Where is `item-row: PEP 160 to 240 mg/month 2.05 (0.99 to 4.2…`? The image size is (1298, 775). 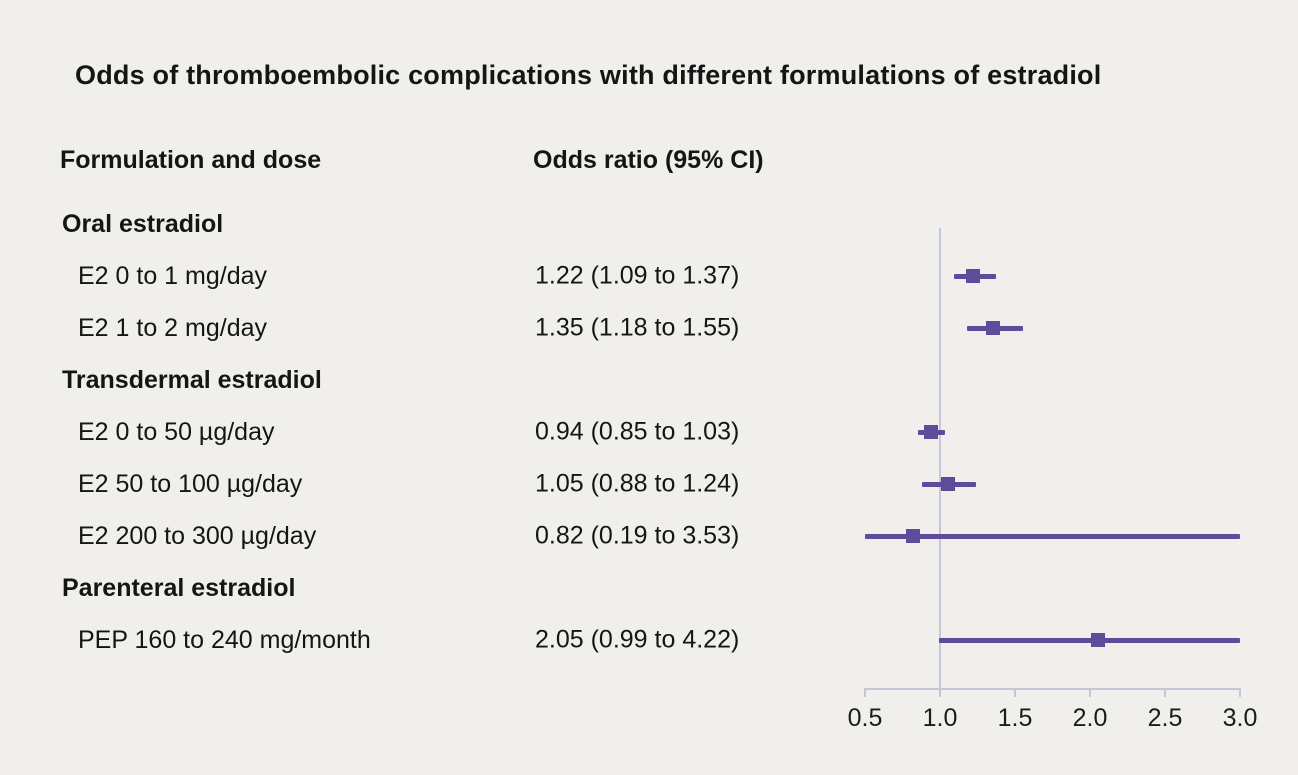
item-row: PEP 160 to 240 mg/month 2.05 (0.99 to 4.2… is located at coordinates (430, 640).